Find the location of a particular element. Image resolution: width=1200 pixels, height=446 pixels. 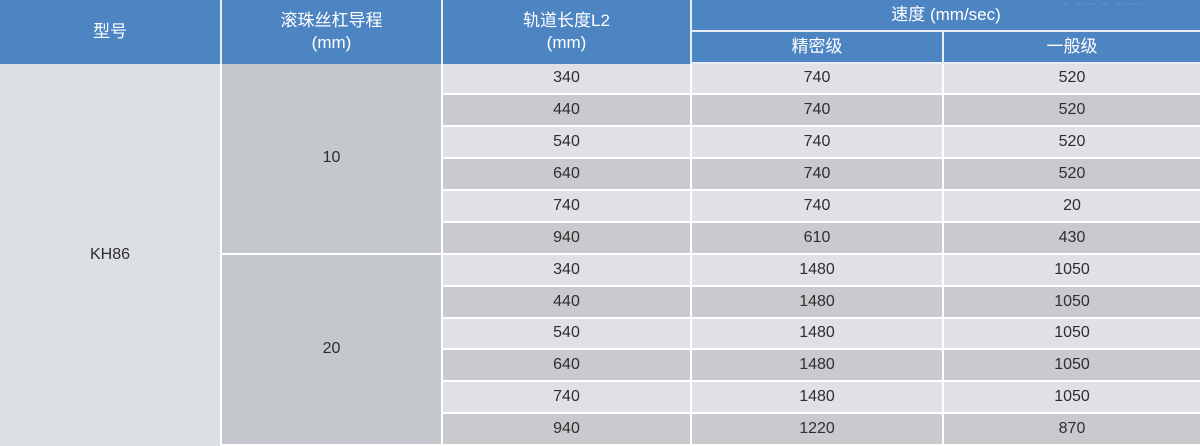

table-row: 740 740 20 is located at coordinates (600, 207).